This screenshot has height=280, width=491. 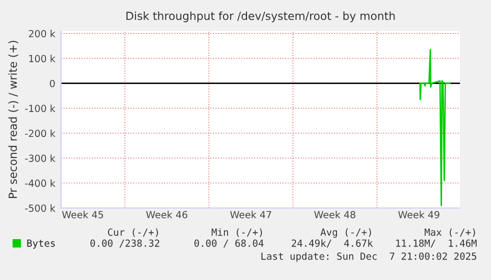 I want to click on y-tick-label: -300 k, so click(x=40, y=158).